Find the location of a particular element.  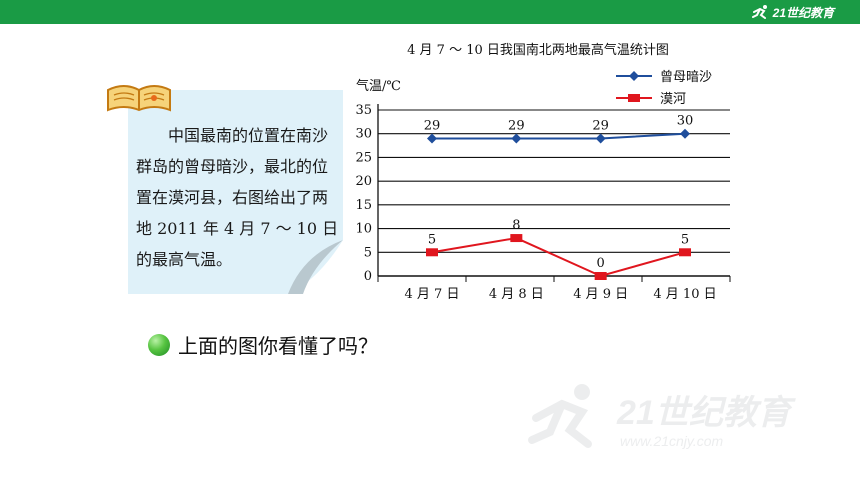

y-tick-label: 20 is located at coordinates (363, 181).